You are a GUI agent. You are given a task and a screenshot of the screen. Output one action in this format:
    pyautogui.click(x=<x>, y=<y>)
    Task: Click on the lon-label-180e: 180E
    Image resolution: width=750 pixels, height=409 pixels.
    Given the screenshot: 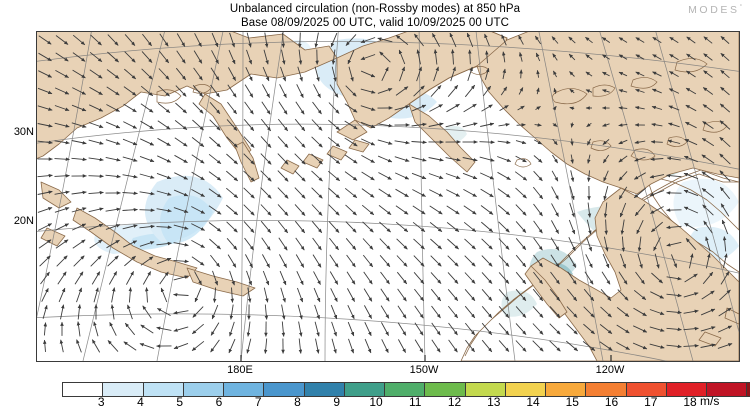 What is the action you would take?
    pyautogui.click(x=240, y=370)
    